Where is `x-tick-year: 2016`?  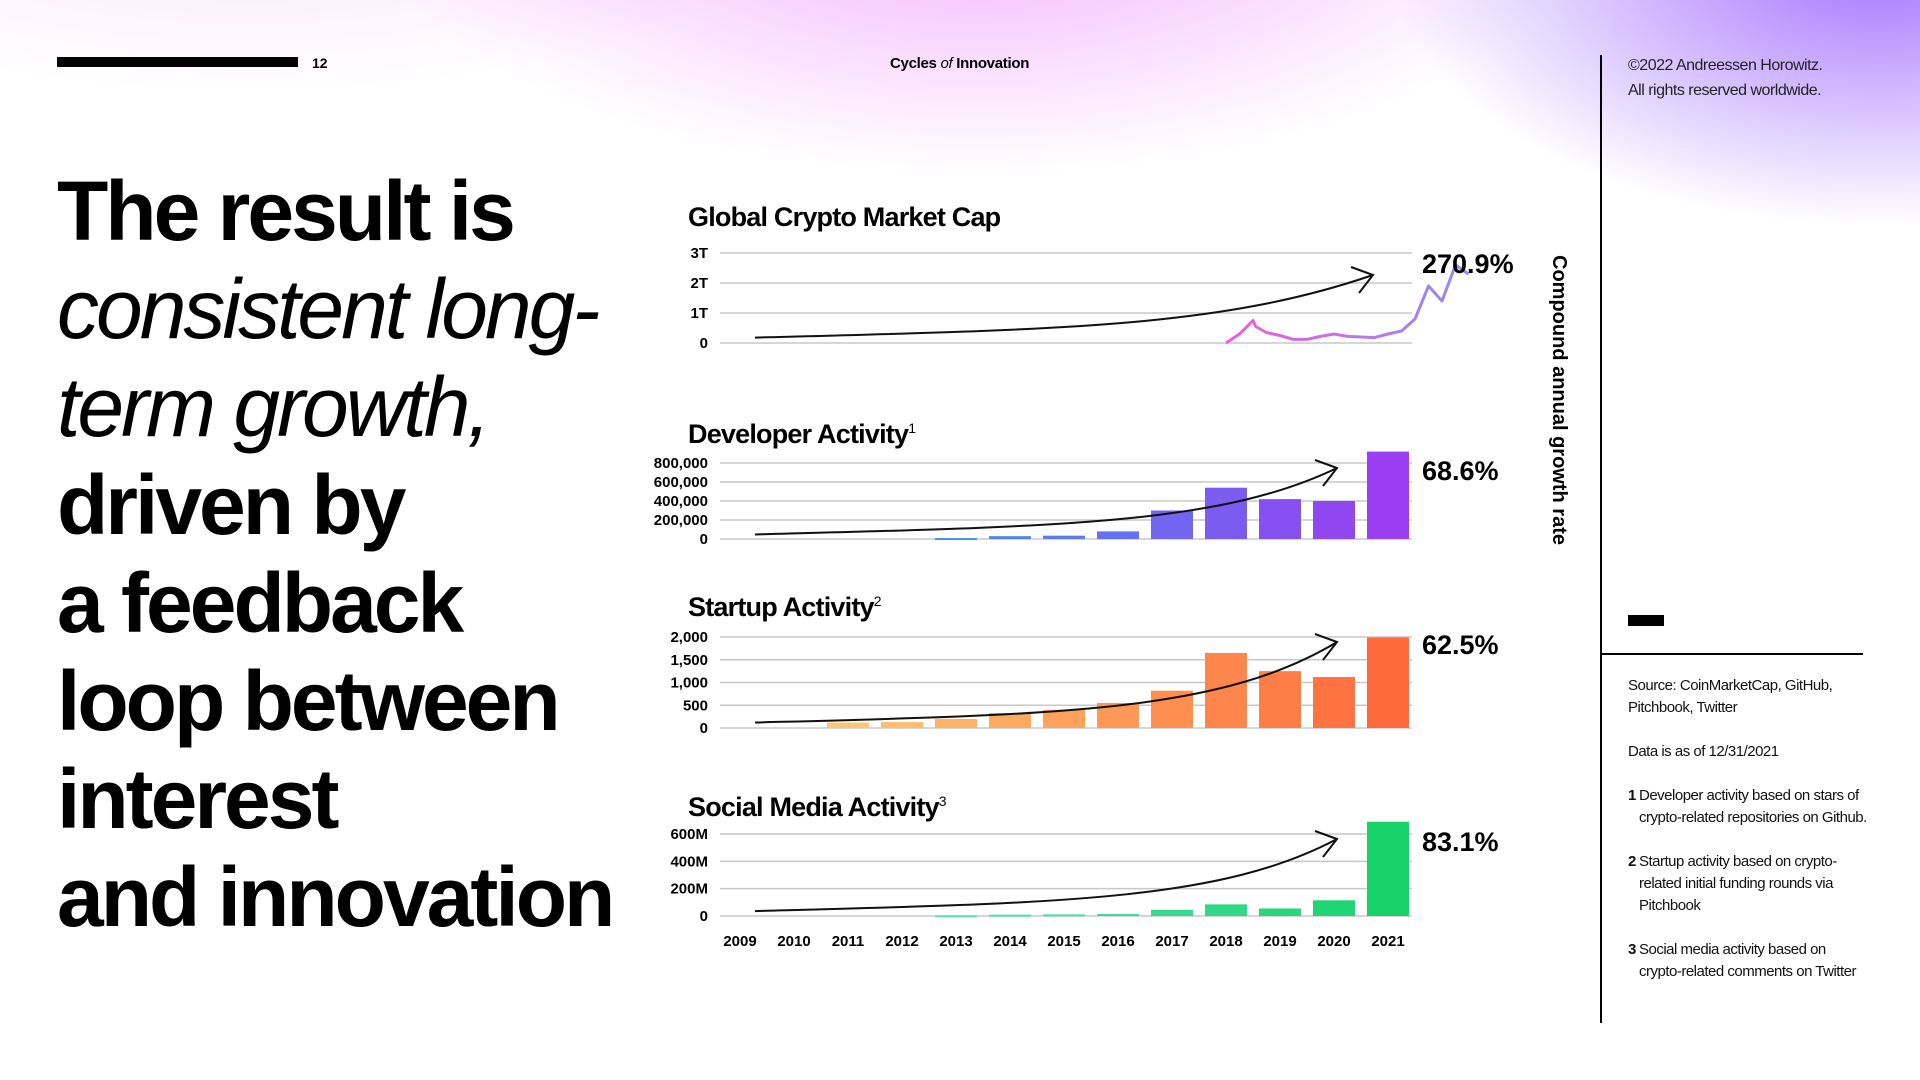
x-tick-year: 2016 is located at coordinates (1117, 941).